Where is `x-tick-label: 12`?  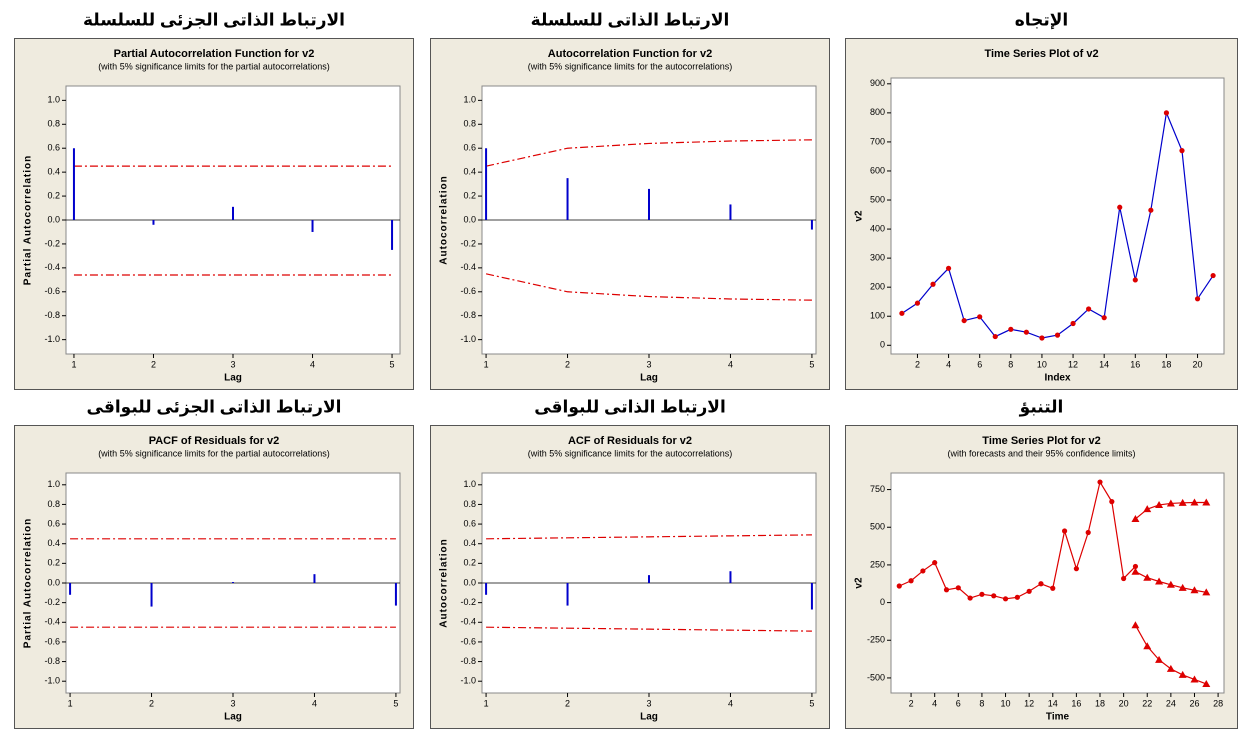 x-tick-label: 12 is located at coordinates (1073, 364).